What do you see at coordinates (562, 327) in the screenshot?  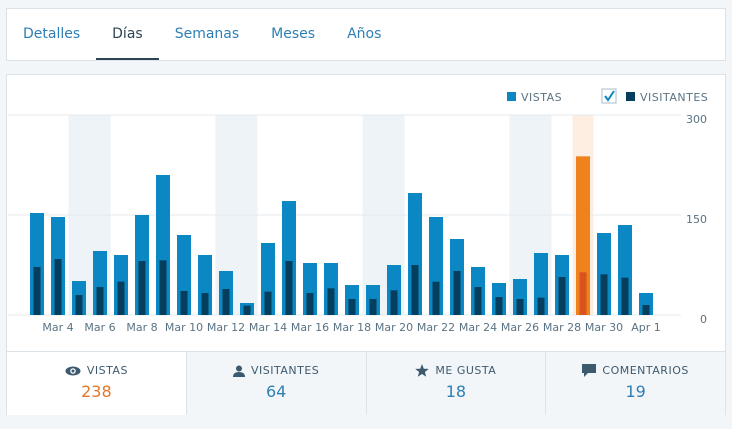 I see `x-tick-label: Mar 28` at bounding box center [562, 327].